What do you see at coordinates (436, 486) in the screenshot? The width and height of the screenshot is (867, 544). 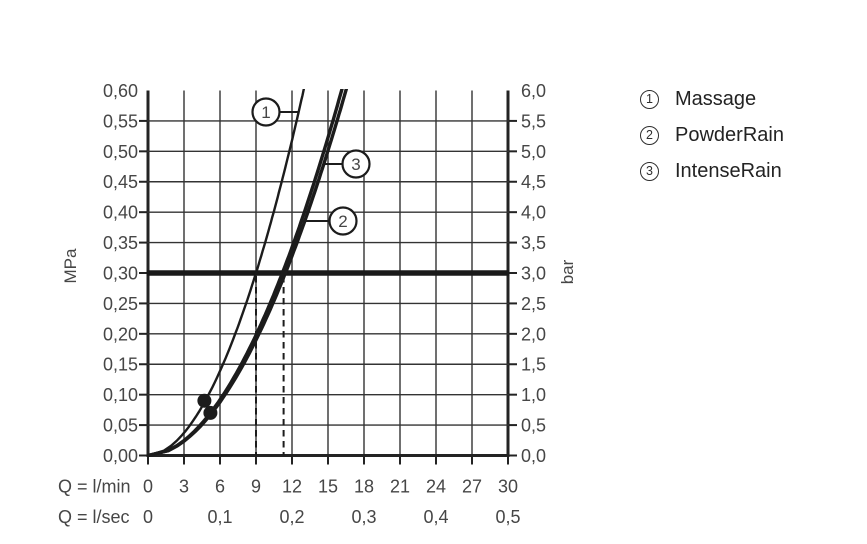 I see `x-tick-lmin: 24` at bounding box center [436, 486].